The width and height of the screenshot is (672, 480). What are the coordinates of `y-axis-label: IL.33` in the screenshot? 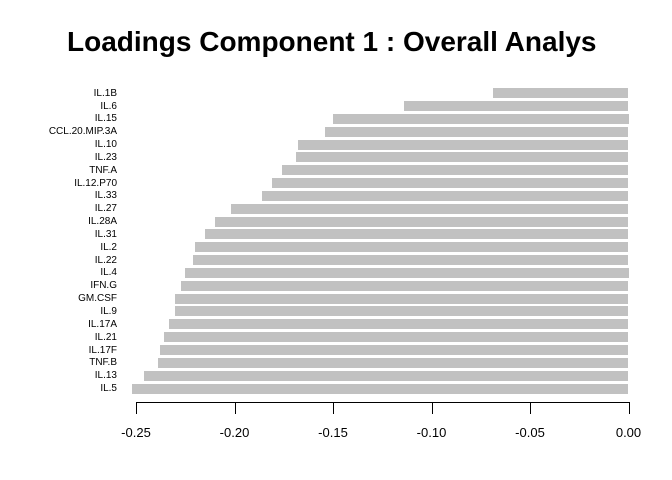 It's located at (105, 196).